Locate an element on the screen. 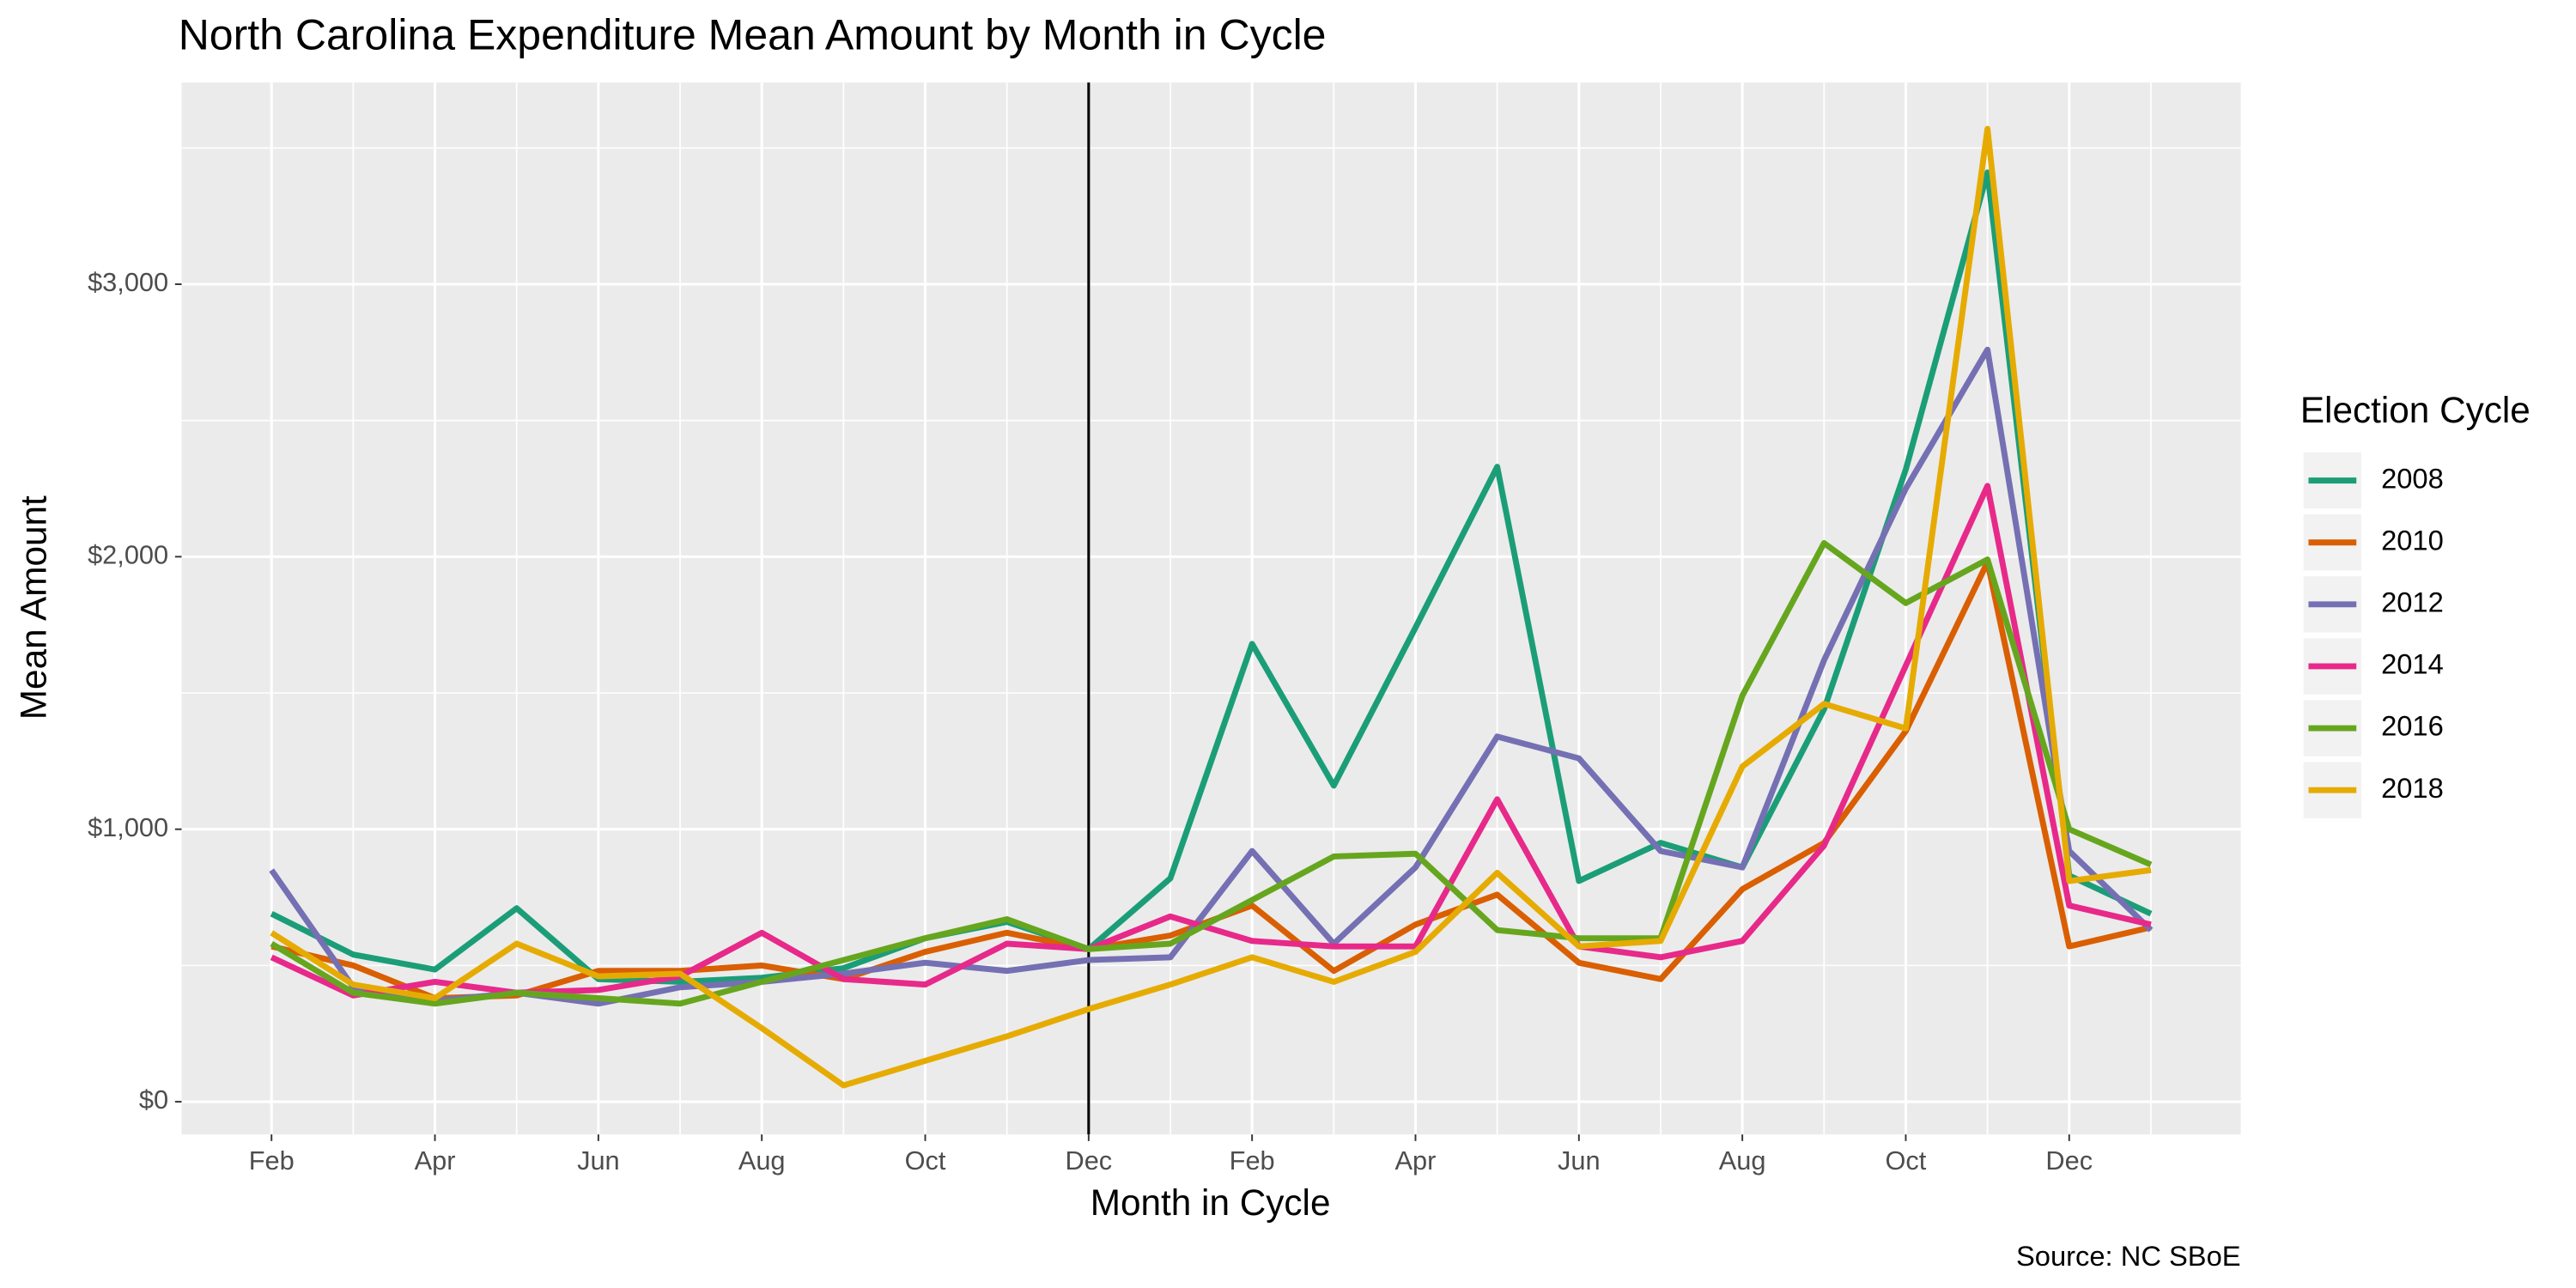 This screenshot has height=1288, width=2576. legend-label: 2016 is located at coordinates (2412, 726).